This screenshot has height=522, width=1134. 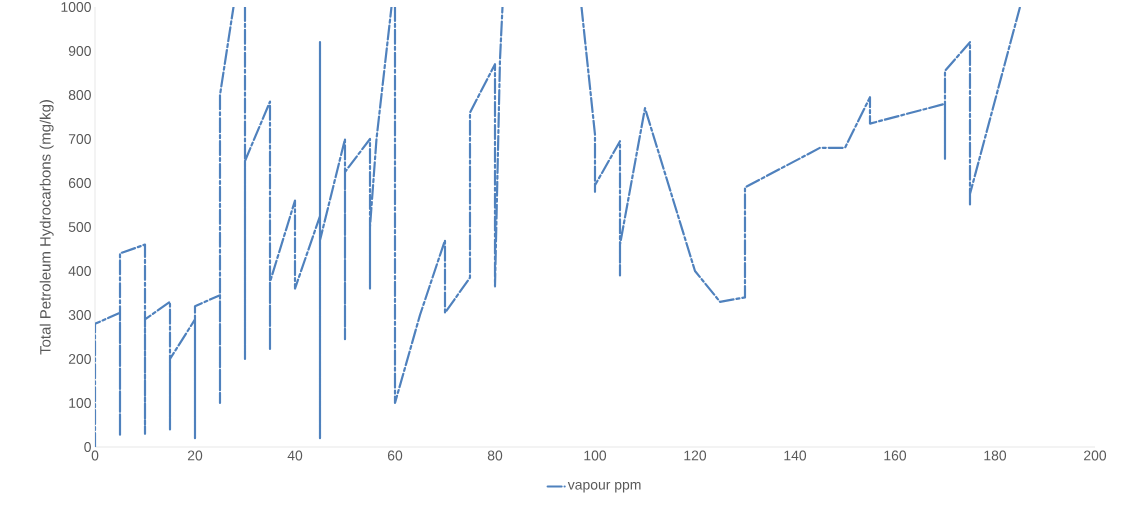 What do you see at coordinates (1095, 455) in the screenshot?
I see `x-tick-label: 200` at bounding box center [1095, 455].